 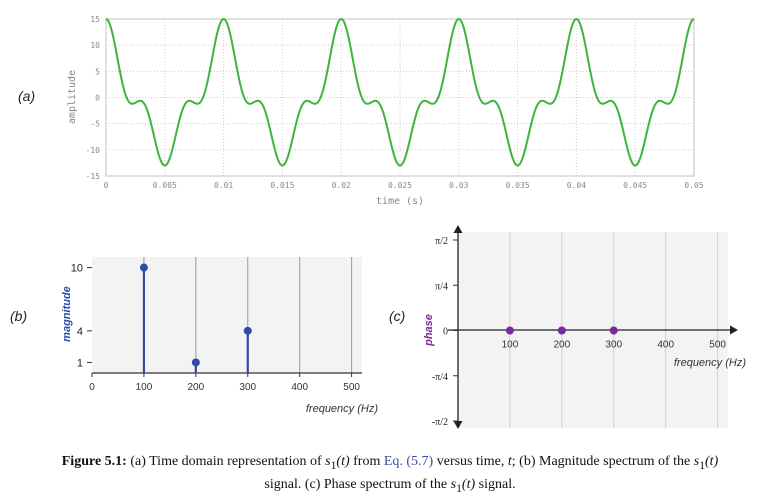 I want to click on panel-c-x-ticks: 100 200 300 400 500, so click(x=614, y=345).